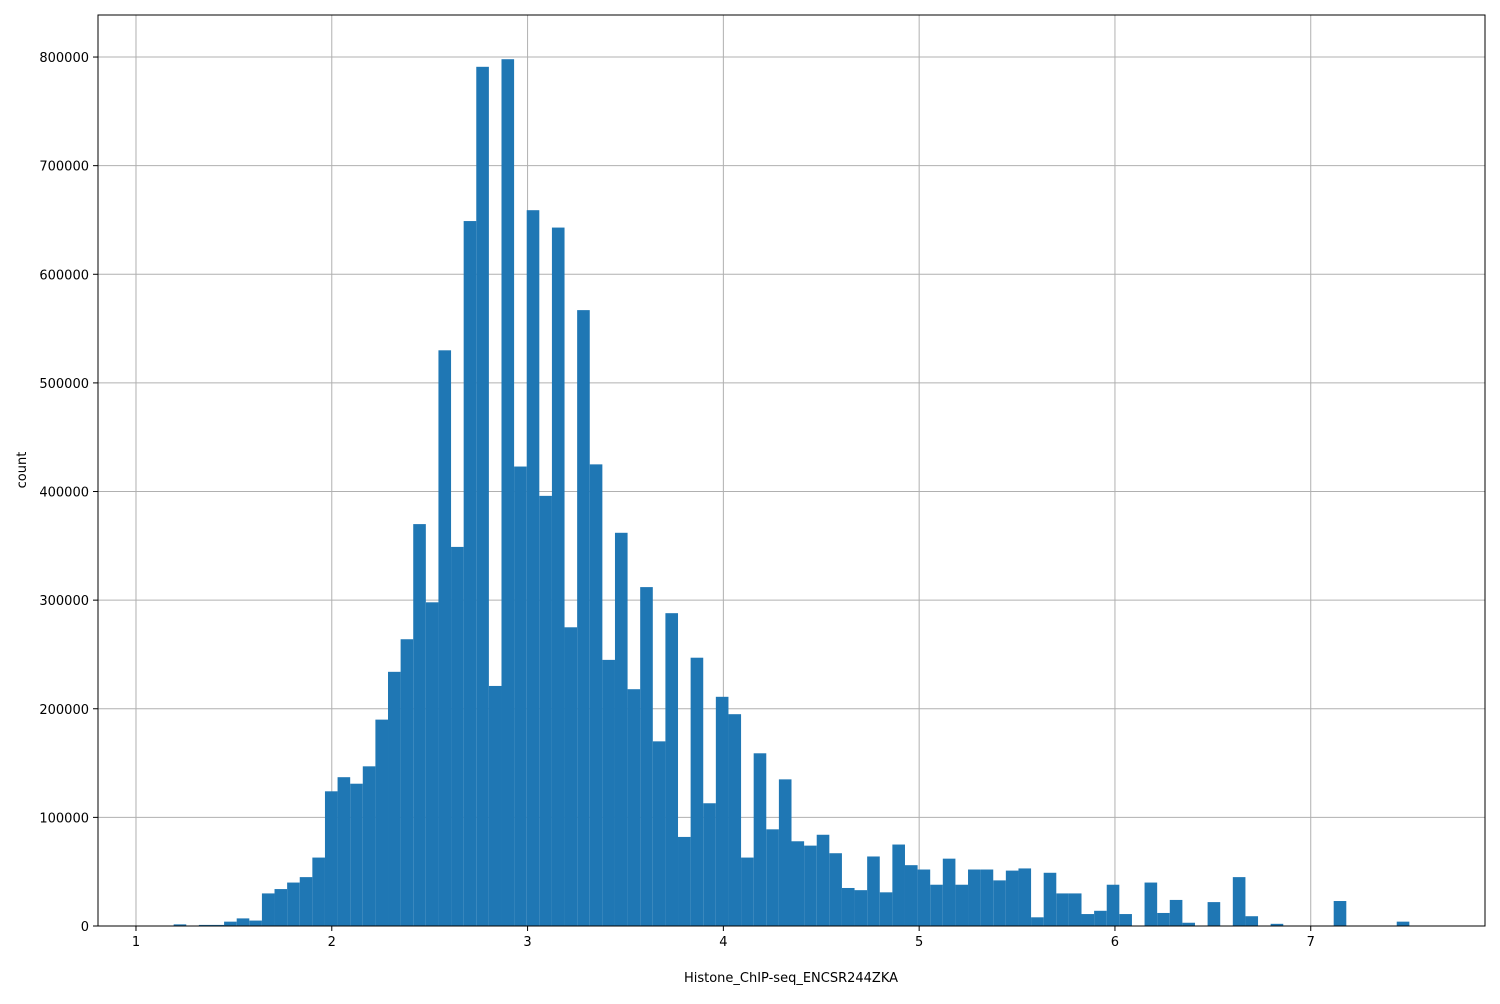 The height and width of the screenshot is (1004, 1500). Describe the element at coordinates (919, 942) in the screenshot. I see `x-tick-label: 5` at that location.